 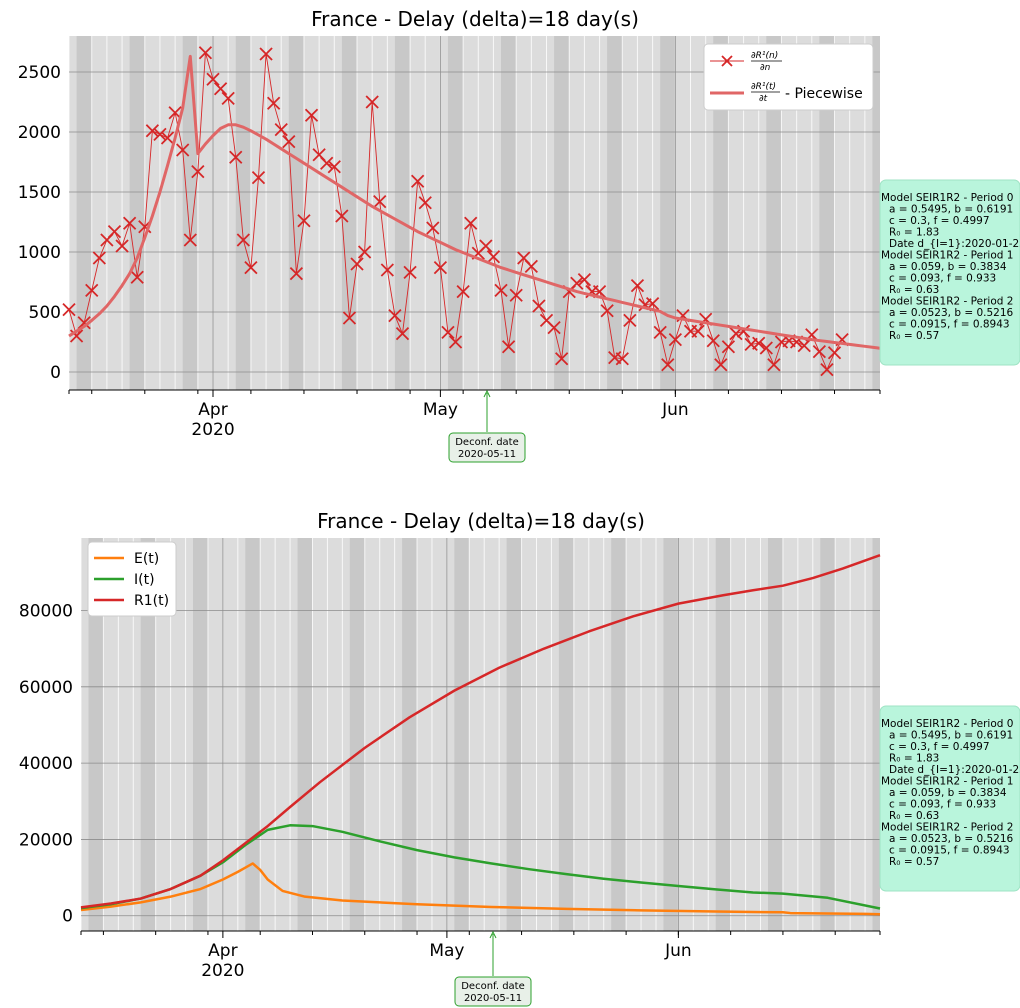 What do you see at coordinates (807, 93) in the screenshot?
I see `legend-piecewise-label: ∂R¹(t) ∂t - Piecewise` at bounding box center [807, 93].